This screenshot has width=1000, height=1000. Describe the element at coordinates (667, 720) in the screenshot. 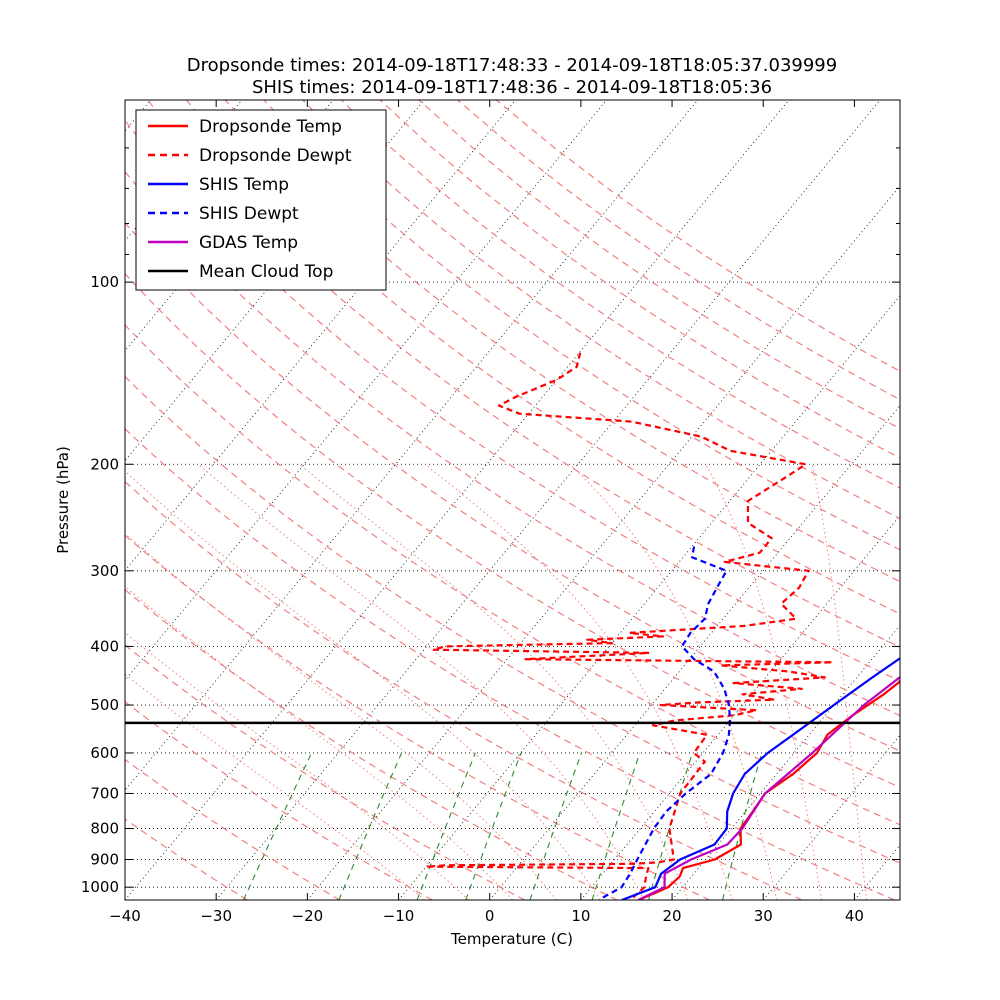

I see `series-shis-dewpt` at that location.